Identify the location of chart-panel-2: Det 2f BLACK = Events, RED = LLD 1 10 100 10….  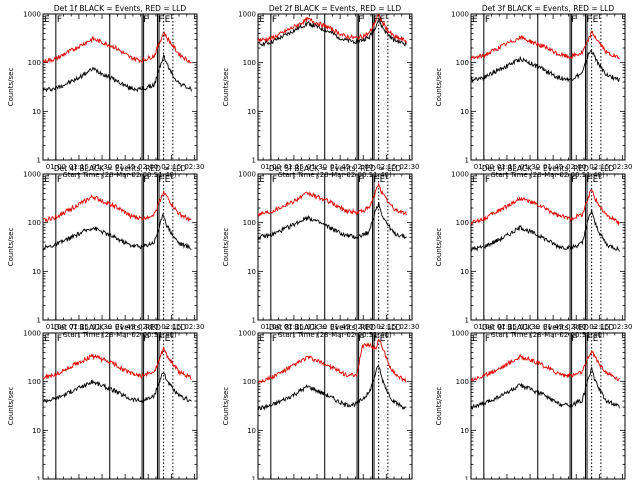
(321, 91).